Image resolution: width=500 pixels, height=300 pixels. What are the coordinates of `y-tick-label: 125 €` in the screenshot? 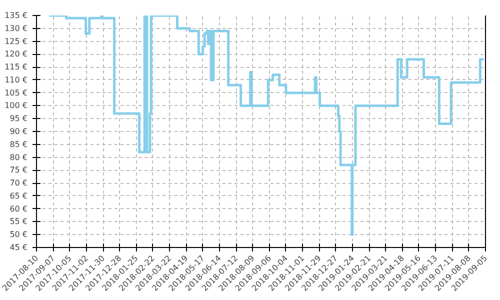 It's located at (16, 41).